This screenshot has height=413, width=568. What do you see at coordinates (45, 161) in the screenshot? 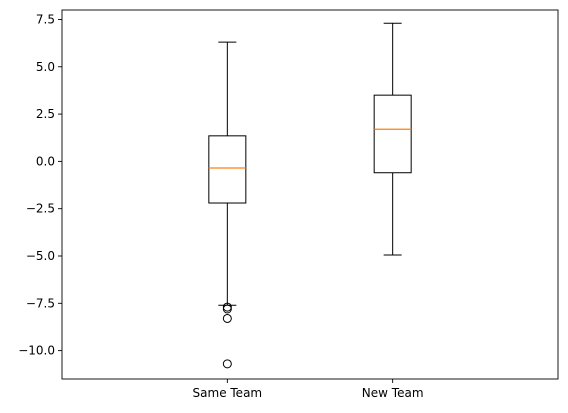
I see `y-tick-label: 0.0` at bounding box center [45, 161].